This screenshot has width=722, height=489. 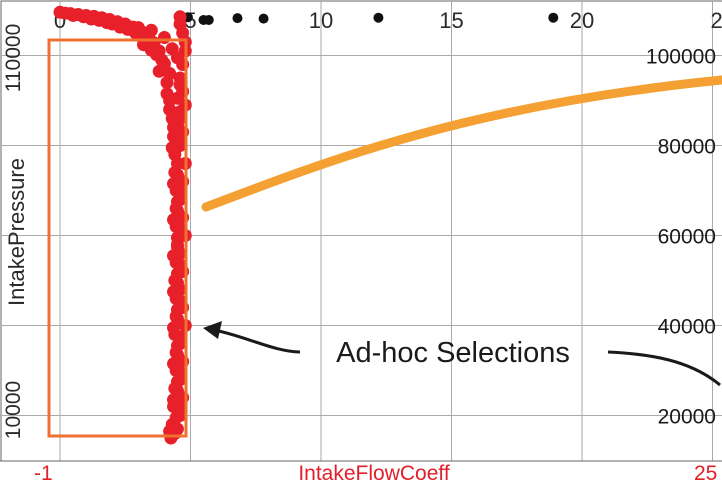 What do you see at coordinates (716, 20) in the screenshot?
I see `x-tick-label: 2` at bounding box center [716, 20].